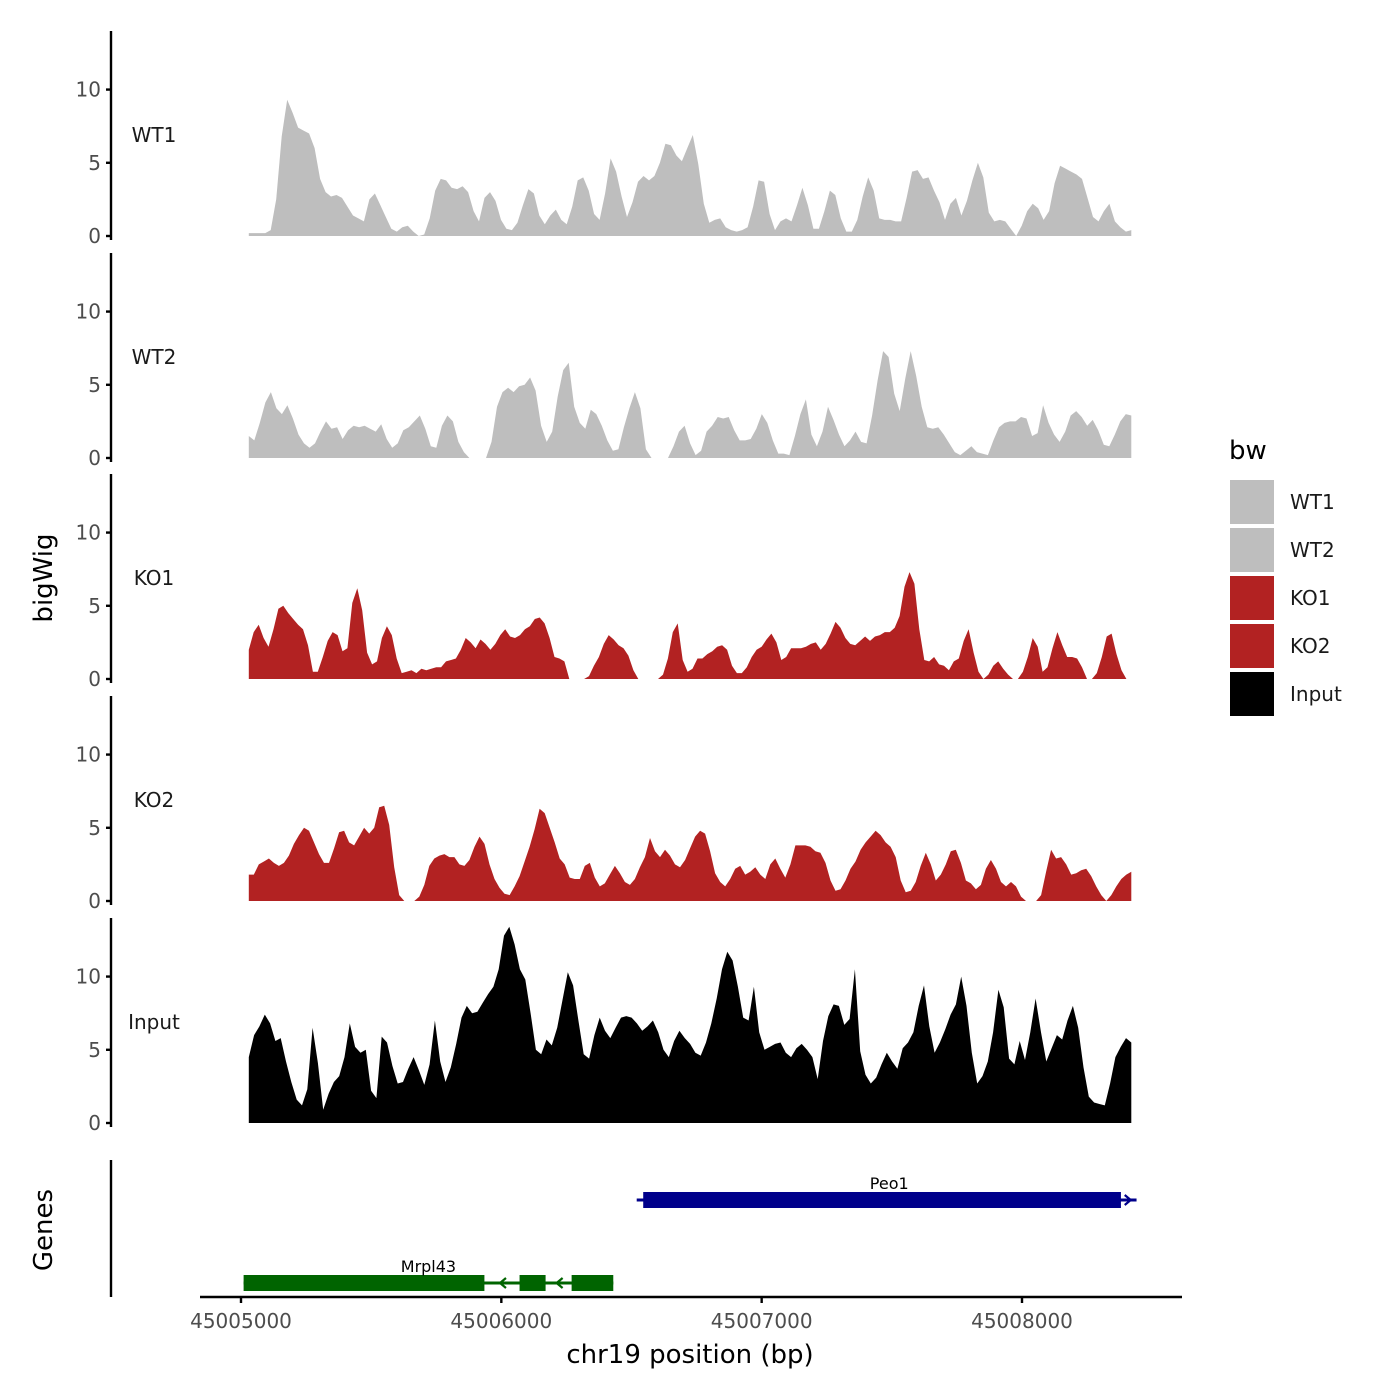 Image resolution: width=1400 pixels, height=1400 pixels. Describe the element at coordinates (889, 1183) in the screenshot. I see `gene-label: Peo1` at that location.